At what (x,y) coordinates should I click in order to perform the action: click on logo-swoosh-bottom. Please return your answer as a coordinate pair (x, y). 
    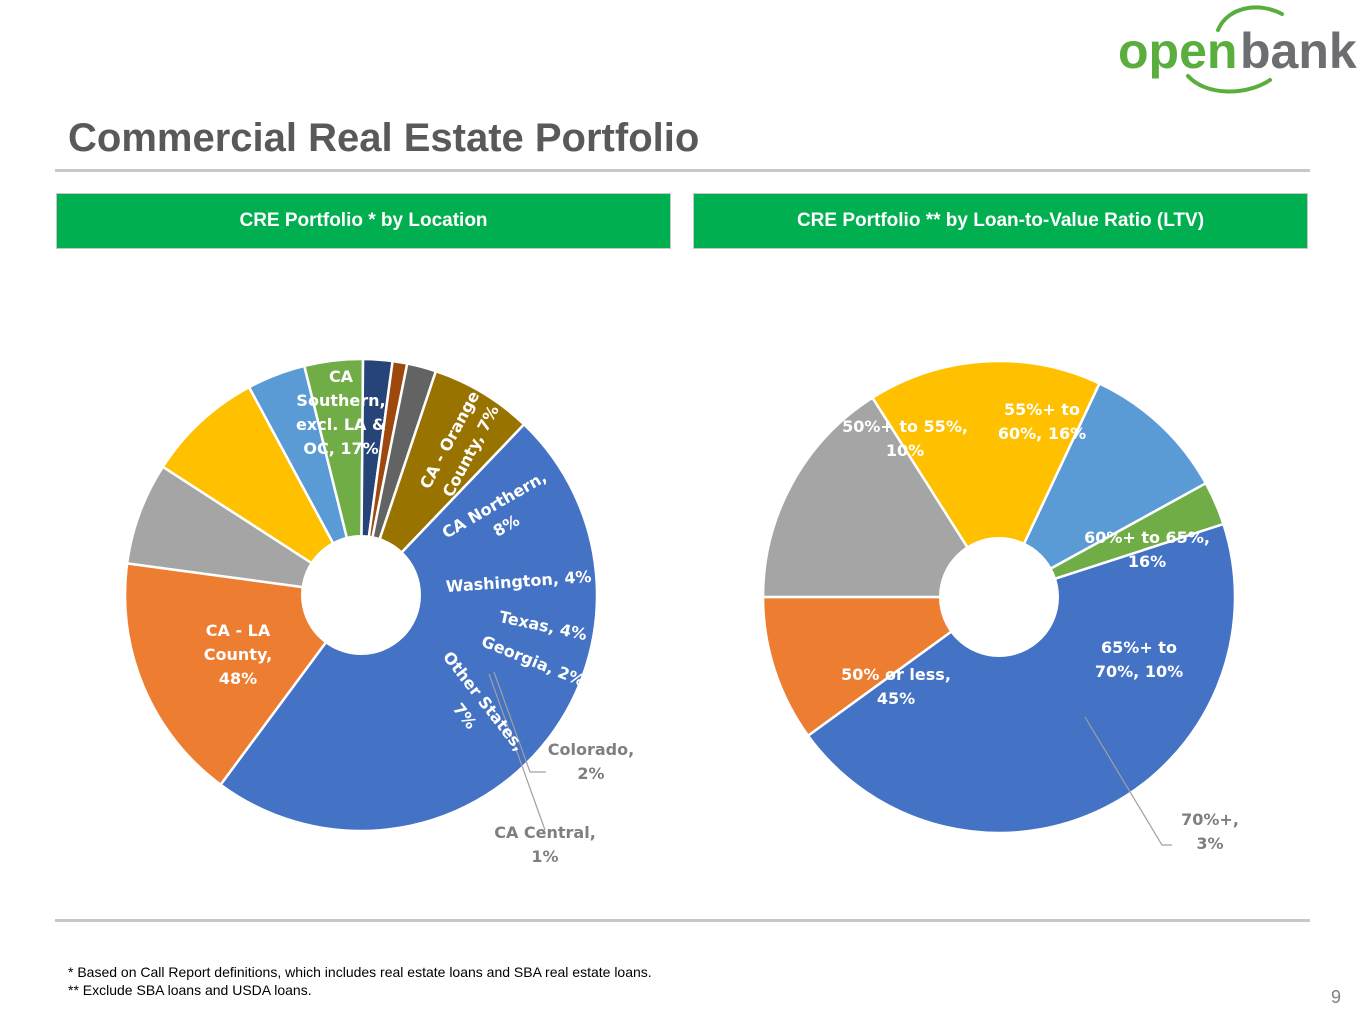
    Looking at the image, I should click on (1229, 84).